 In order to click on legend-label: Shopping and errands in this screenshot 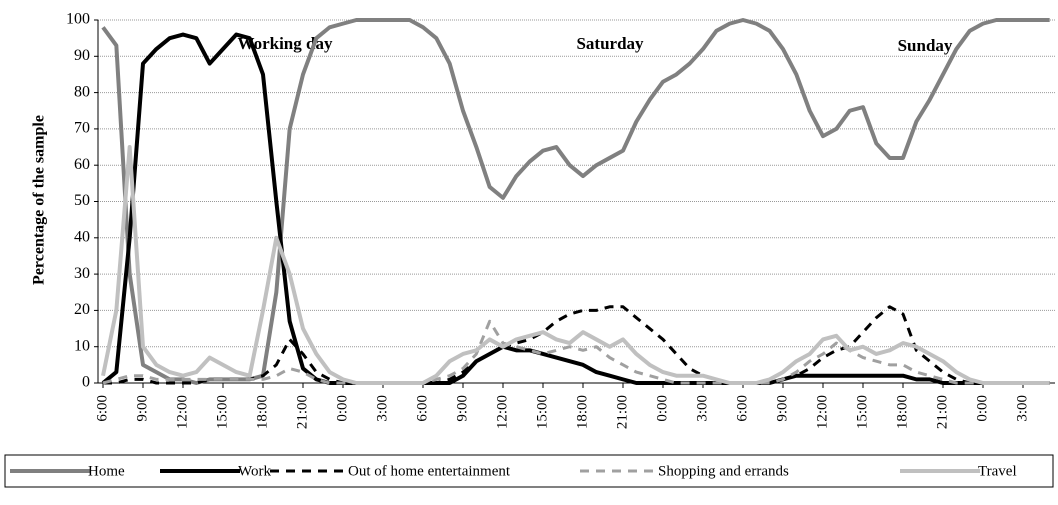, I will do `click(723, 471)`.